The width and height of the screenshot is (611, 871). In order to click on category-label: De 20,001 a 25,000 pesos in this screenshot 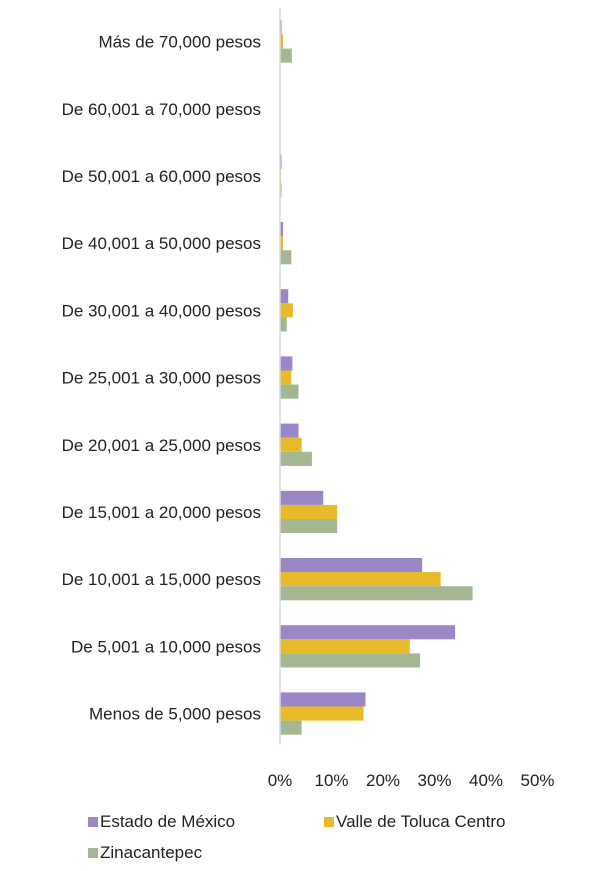, I will do `click(161, 445)`.